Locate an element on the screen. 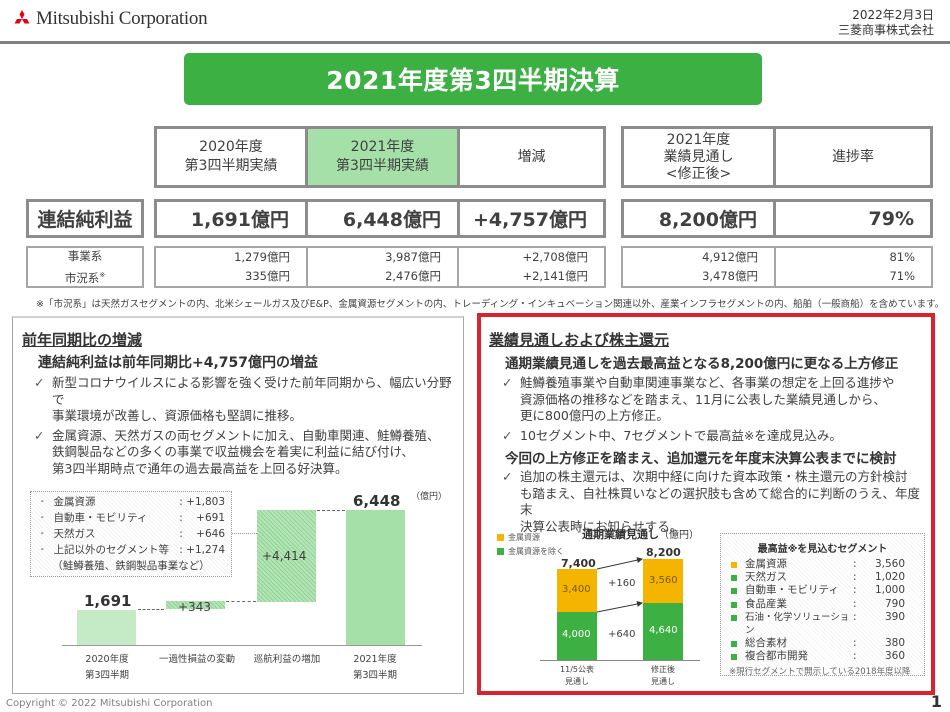  col-header-line: 業績見通し is located at coordinates (698, 156).